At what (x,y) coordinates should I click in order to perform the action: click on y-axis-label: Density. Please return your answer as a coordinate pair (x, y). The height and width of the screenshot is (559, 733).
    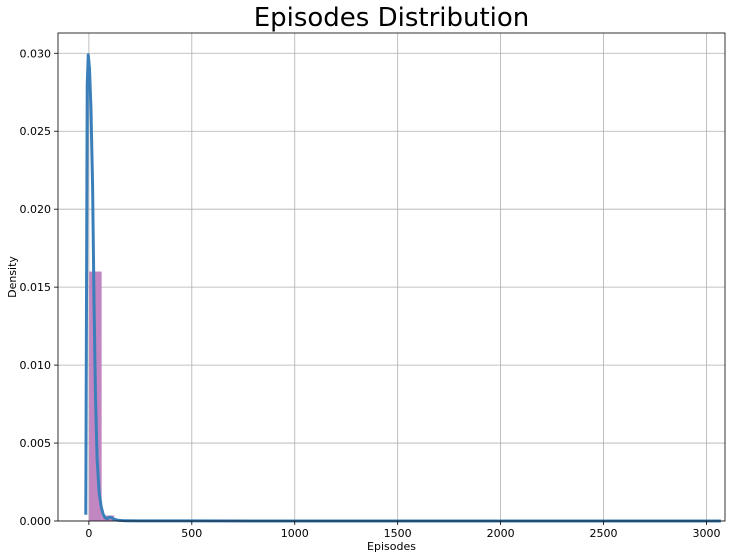
    Looking at the image, I should click on (12, 277).